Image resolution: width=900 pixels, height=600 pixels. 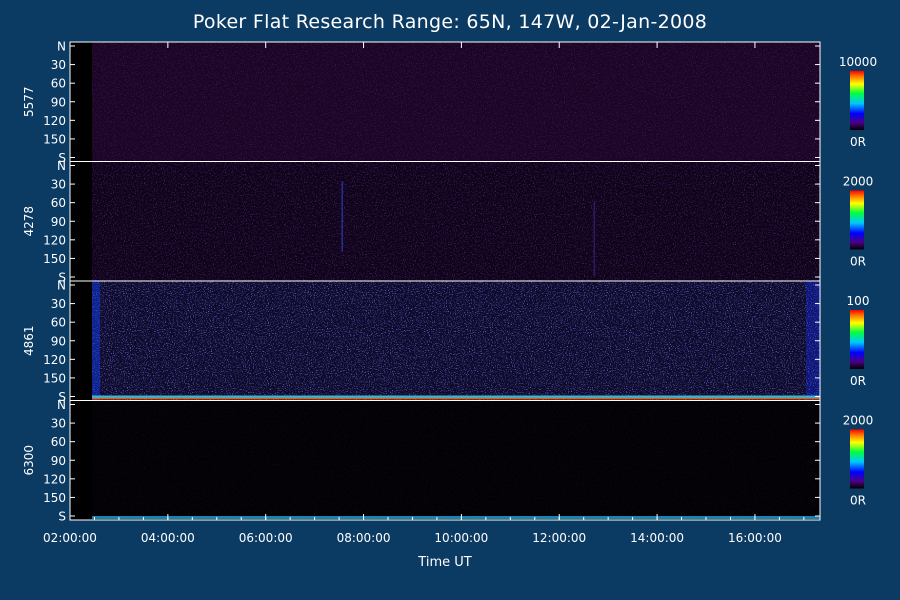 I want to click on x-tick-label: 02:00:00, so click(x=70, y=538).